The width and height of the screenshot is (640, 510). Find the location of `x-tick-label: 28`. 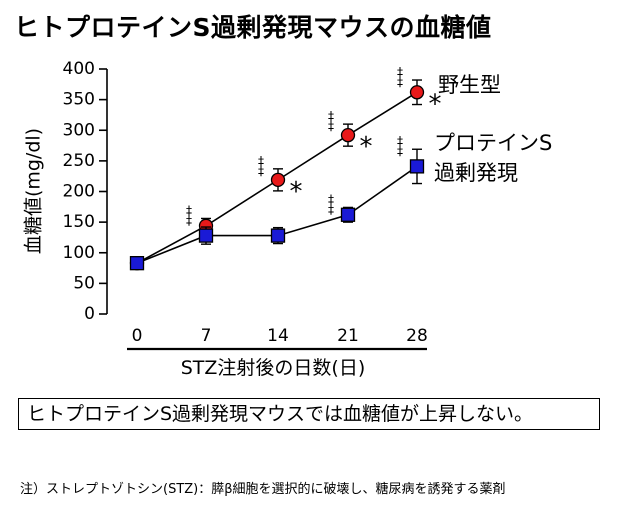

x-tick-label: 28 is located at coordinates (417, 336).